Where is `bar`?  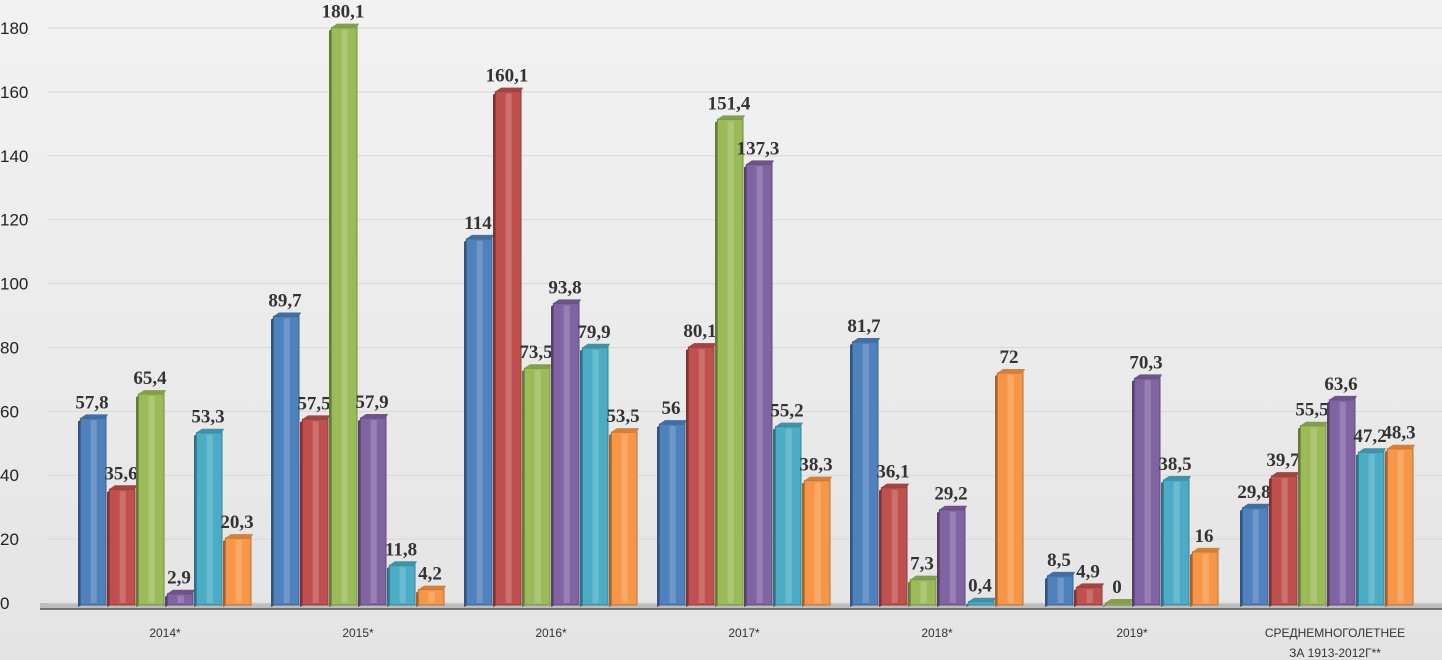
bar is located at coordinates (981, 603).